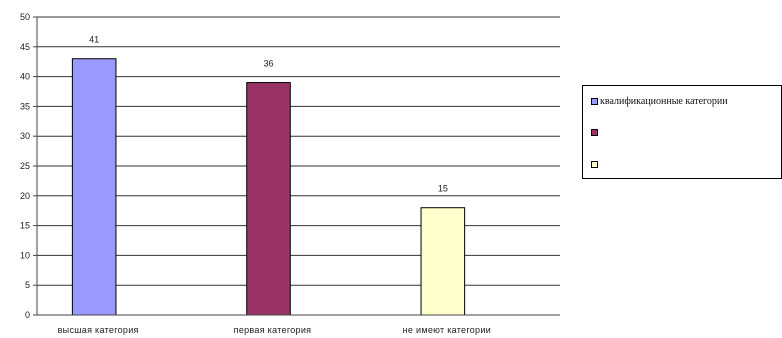 This screenshot has height=338, width=782. I want to click on data-label: 41, so click(94, 40).